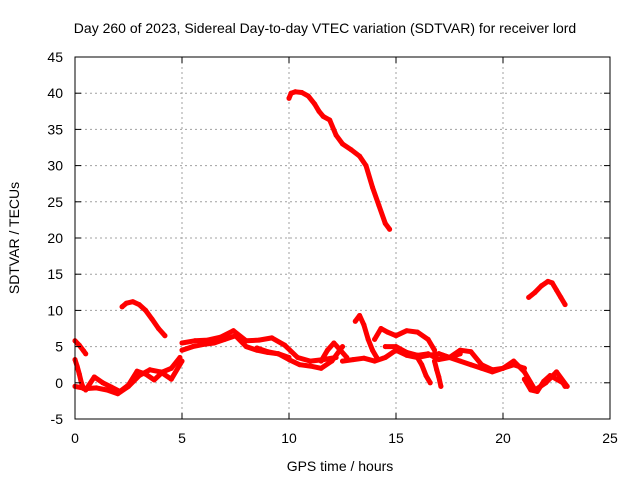 The width and height of the screenshot is (640, 480). What do you see at coordinates (340, 466) in the screenshot?
I see `x-axis-title: GPS time / hours` at bounding box center [340, 466].